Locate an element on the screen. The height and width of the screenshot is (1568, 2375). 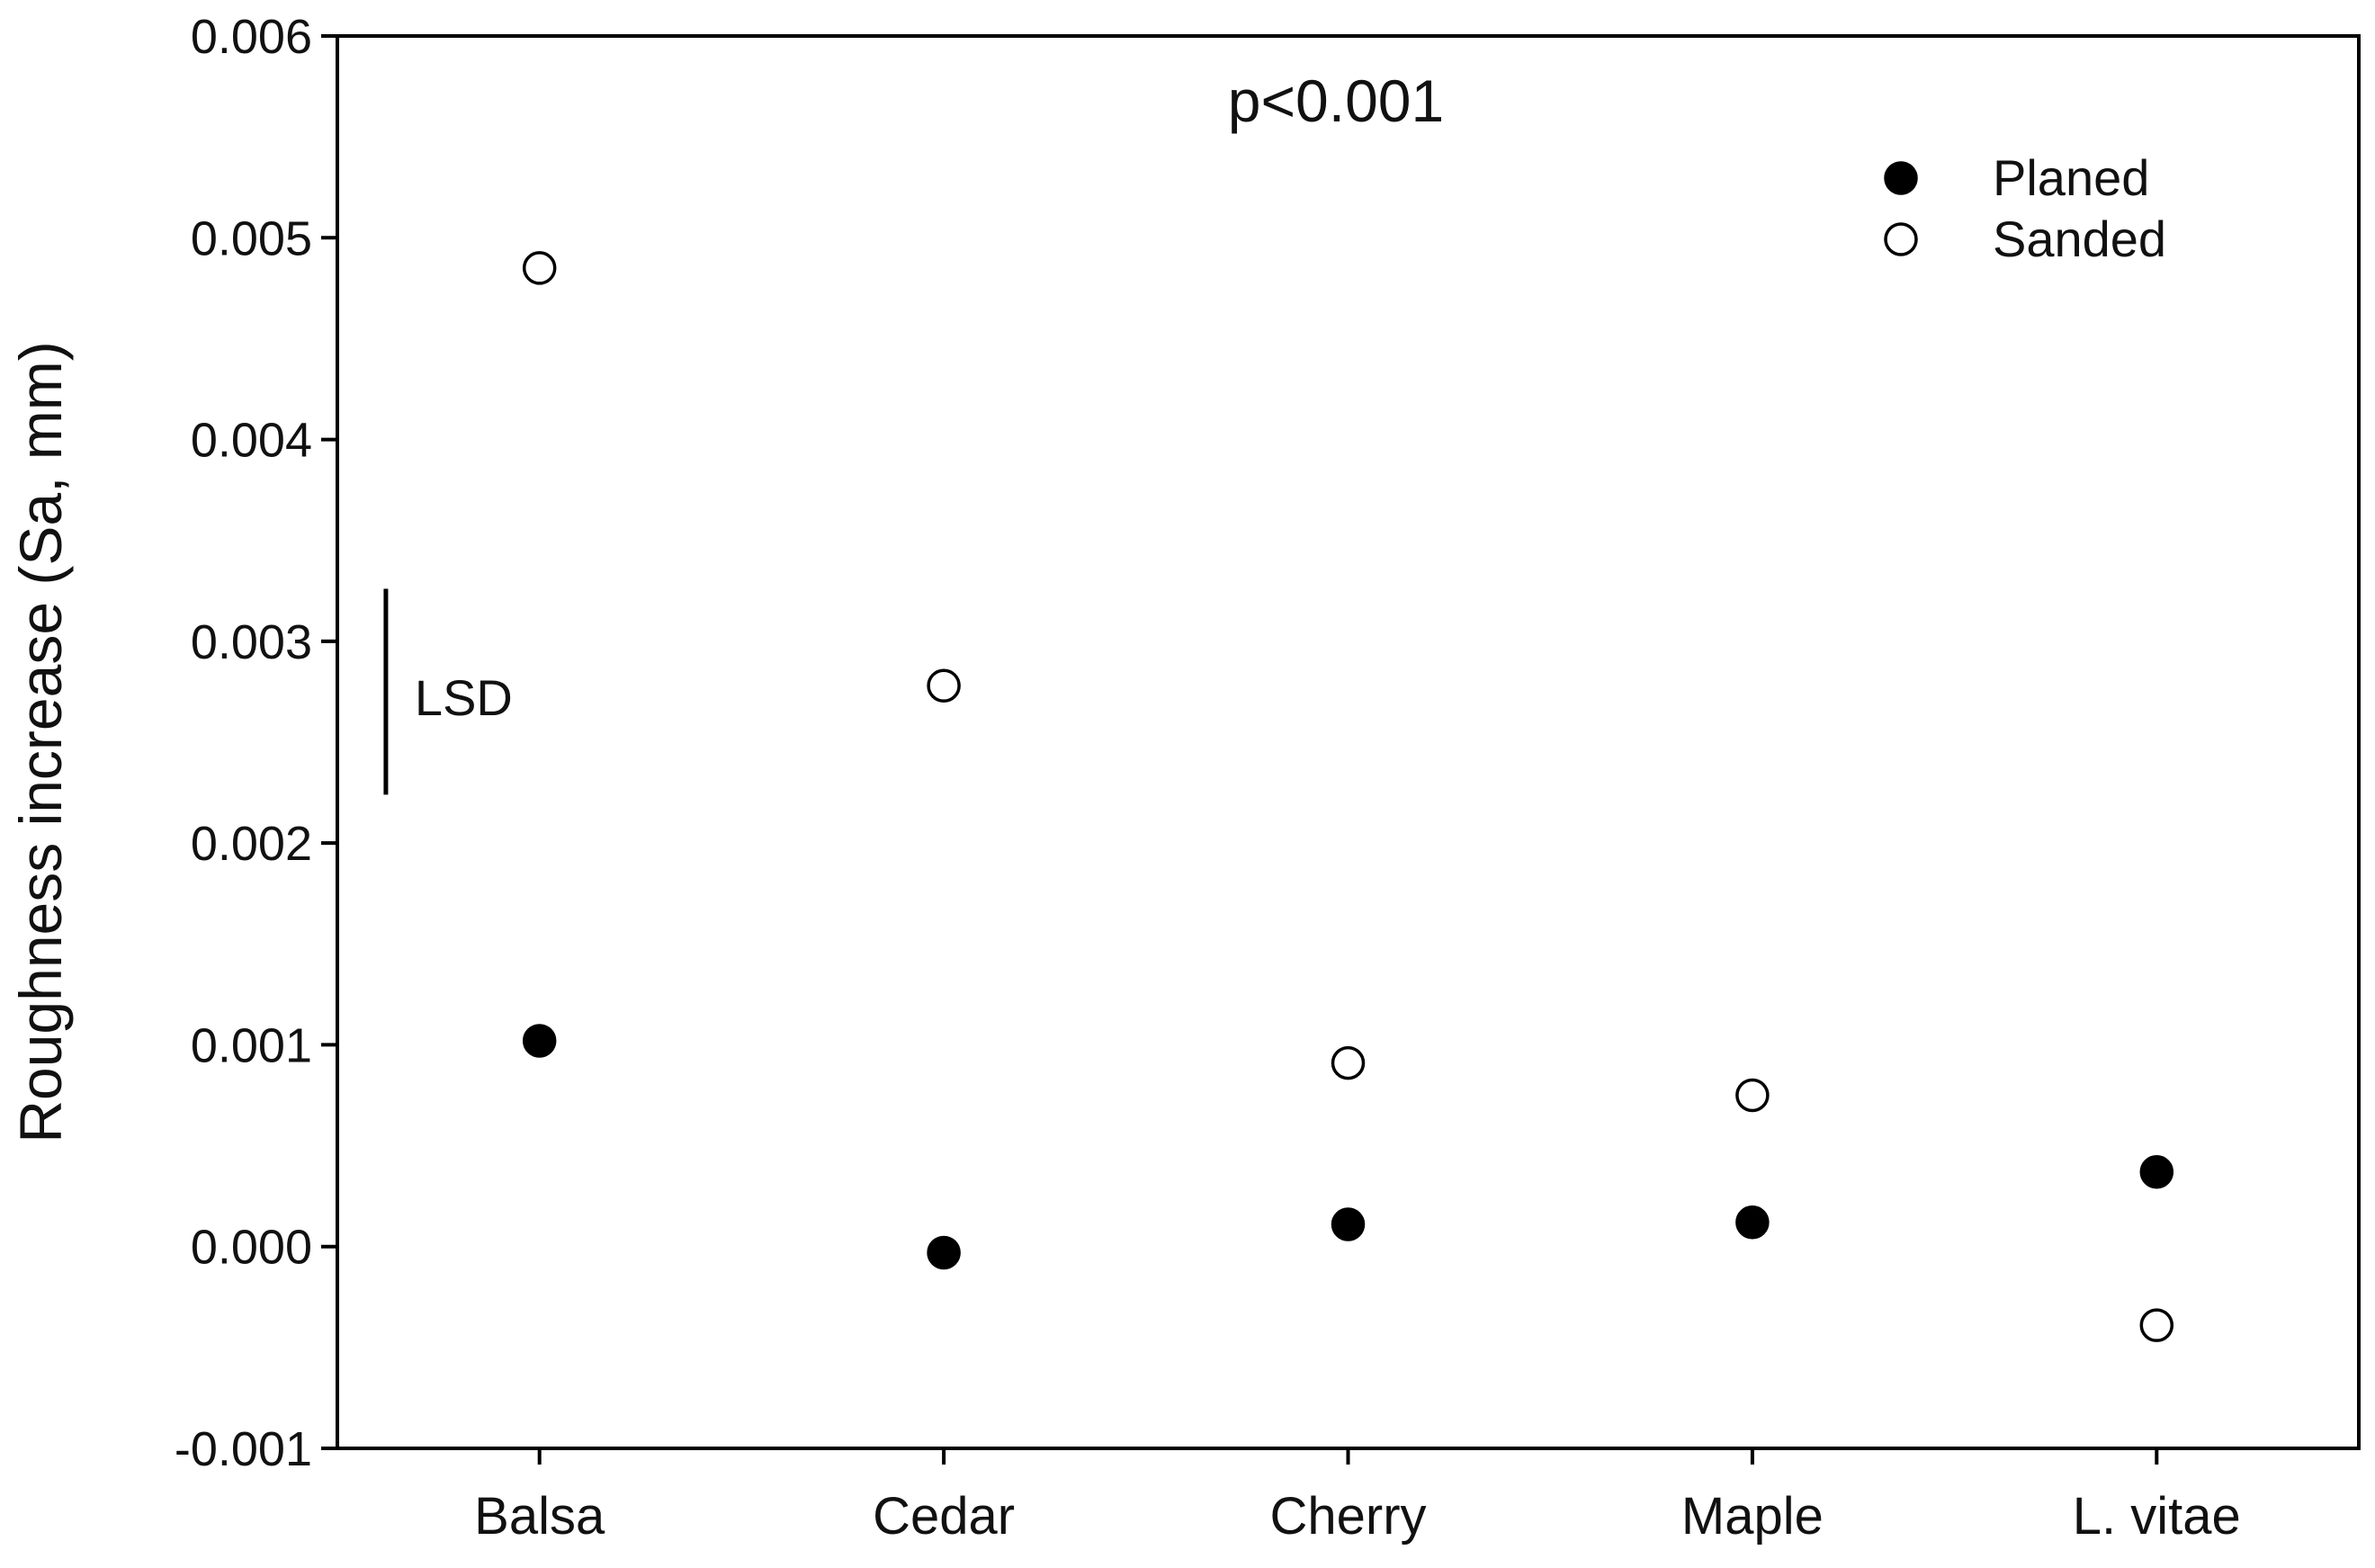
p-value-annotation: p<0.001 is located at coordinates (1336, 100).